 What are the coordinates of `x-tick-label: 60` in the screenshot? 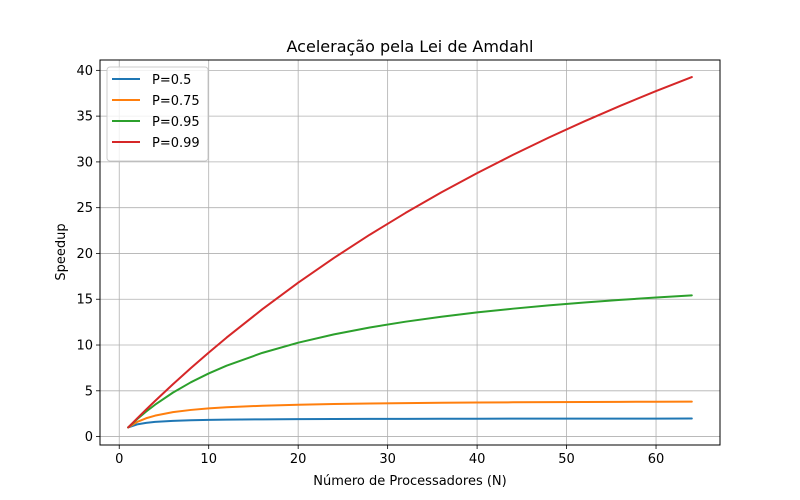 It's located at (656, 459).